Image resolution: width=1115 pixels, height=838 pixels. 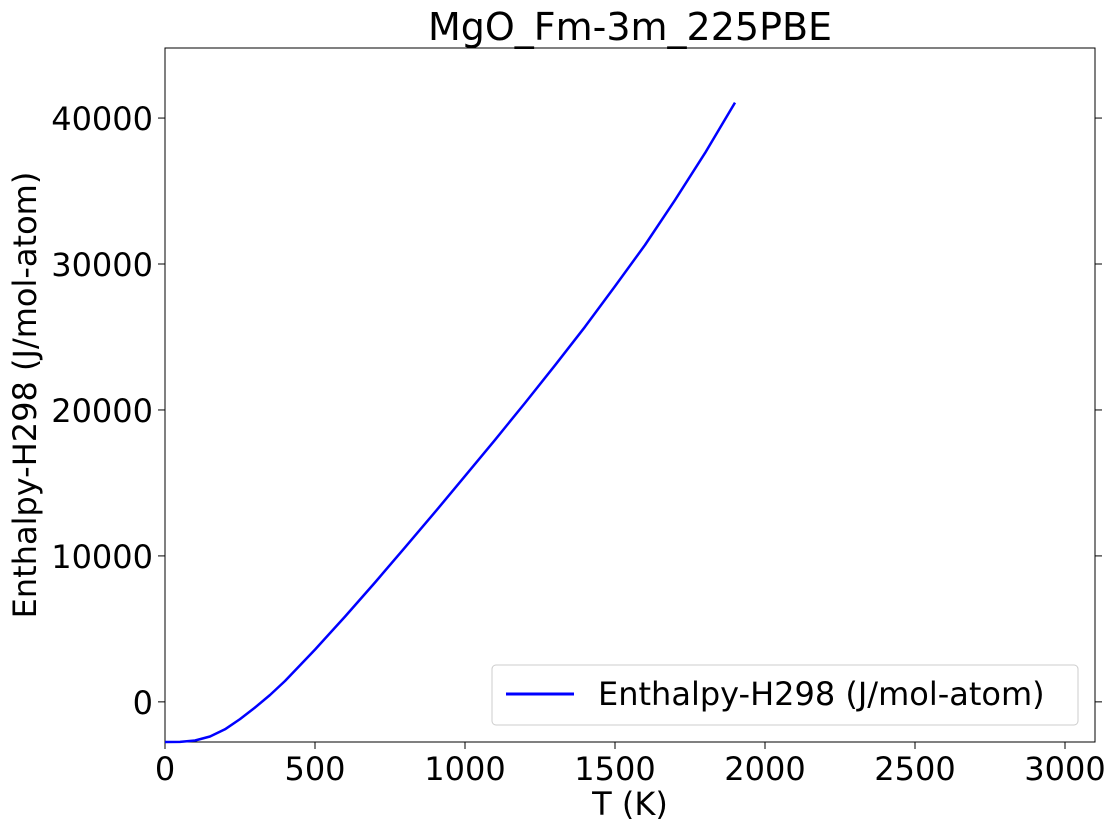 I want to click on y-tick-label: 40000, so click(x=102, y=119).